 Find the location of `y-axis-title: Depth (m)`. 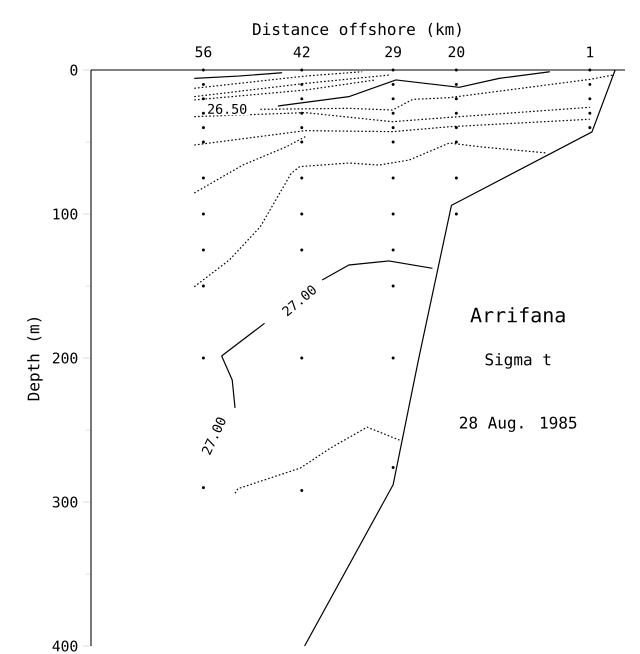

y-axis-title: Depth (m) is located at coordinates (35, 359).